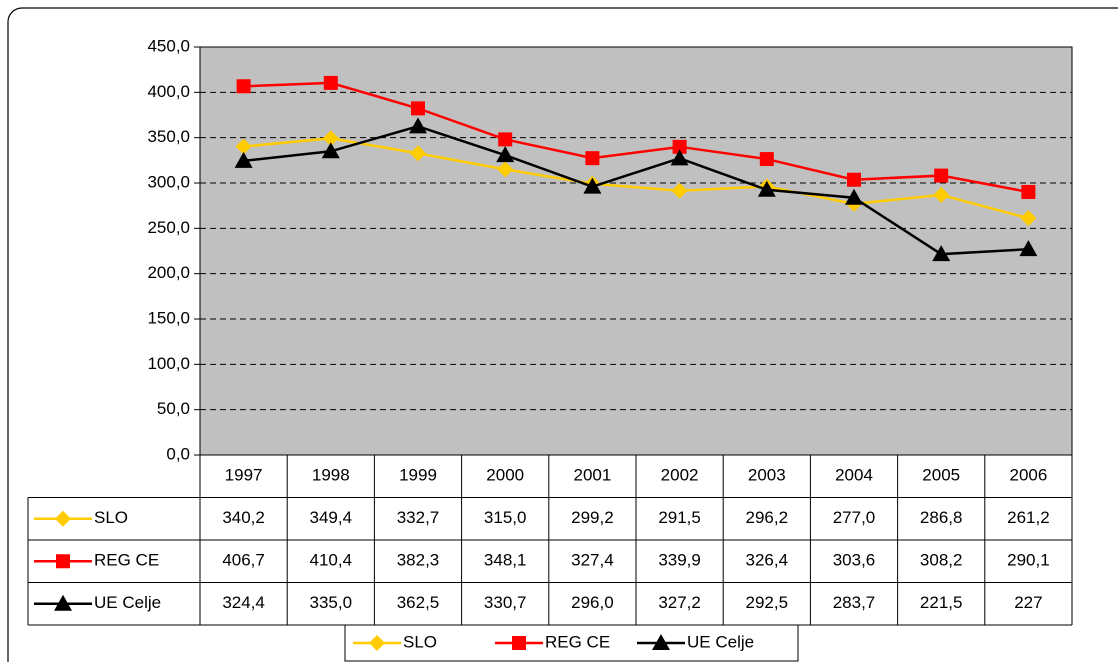 This screenshot has width=1118, height=662. I want to click on legend-box, so click(571, 643).